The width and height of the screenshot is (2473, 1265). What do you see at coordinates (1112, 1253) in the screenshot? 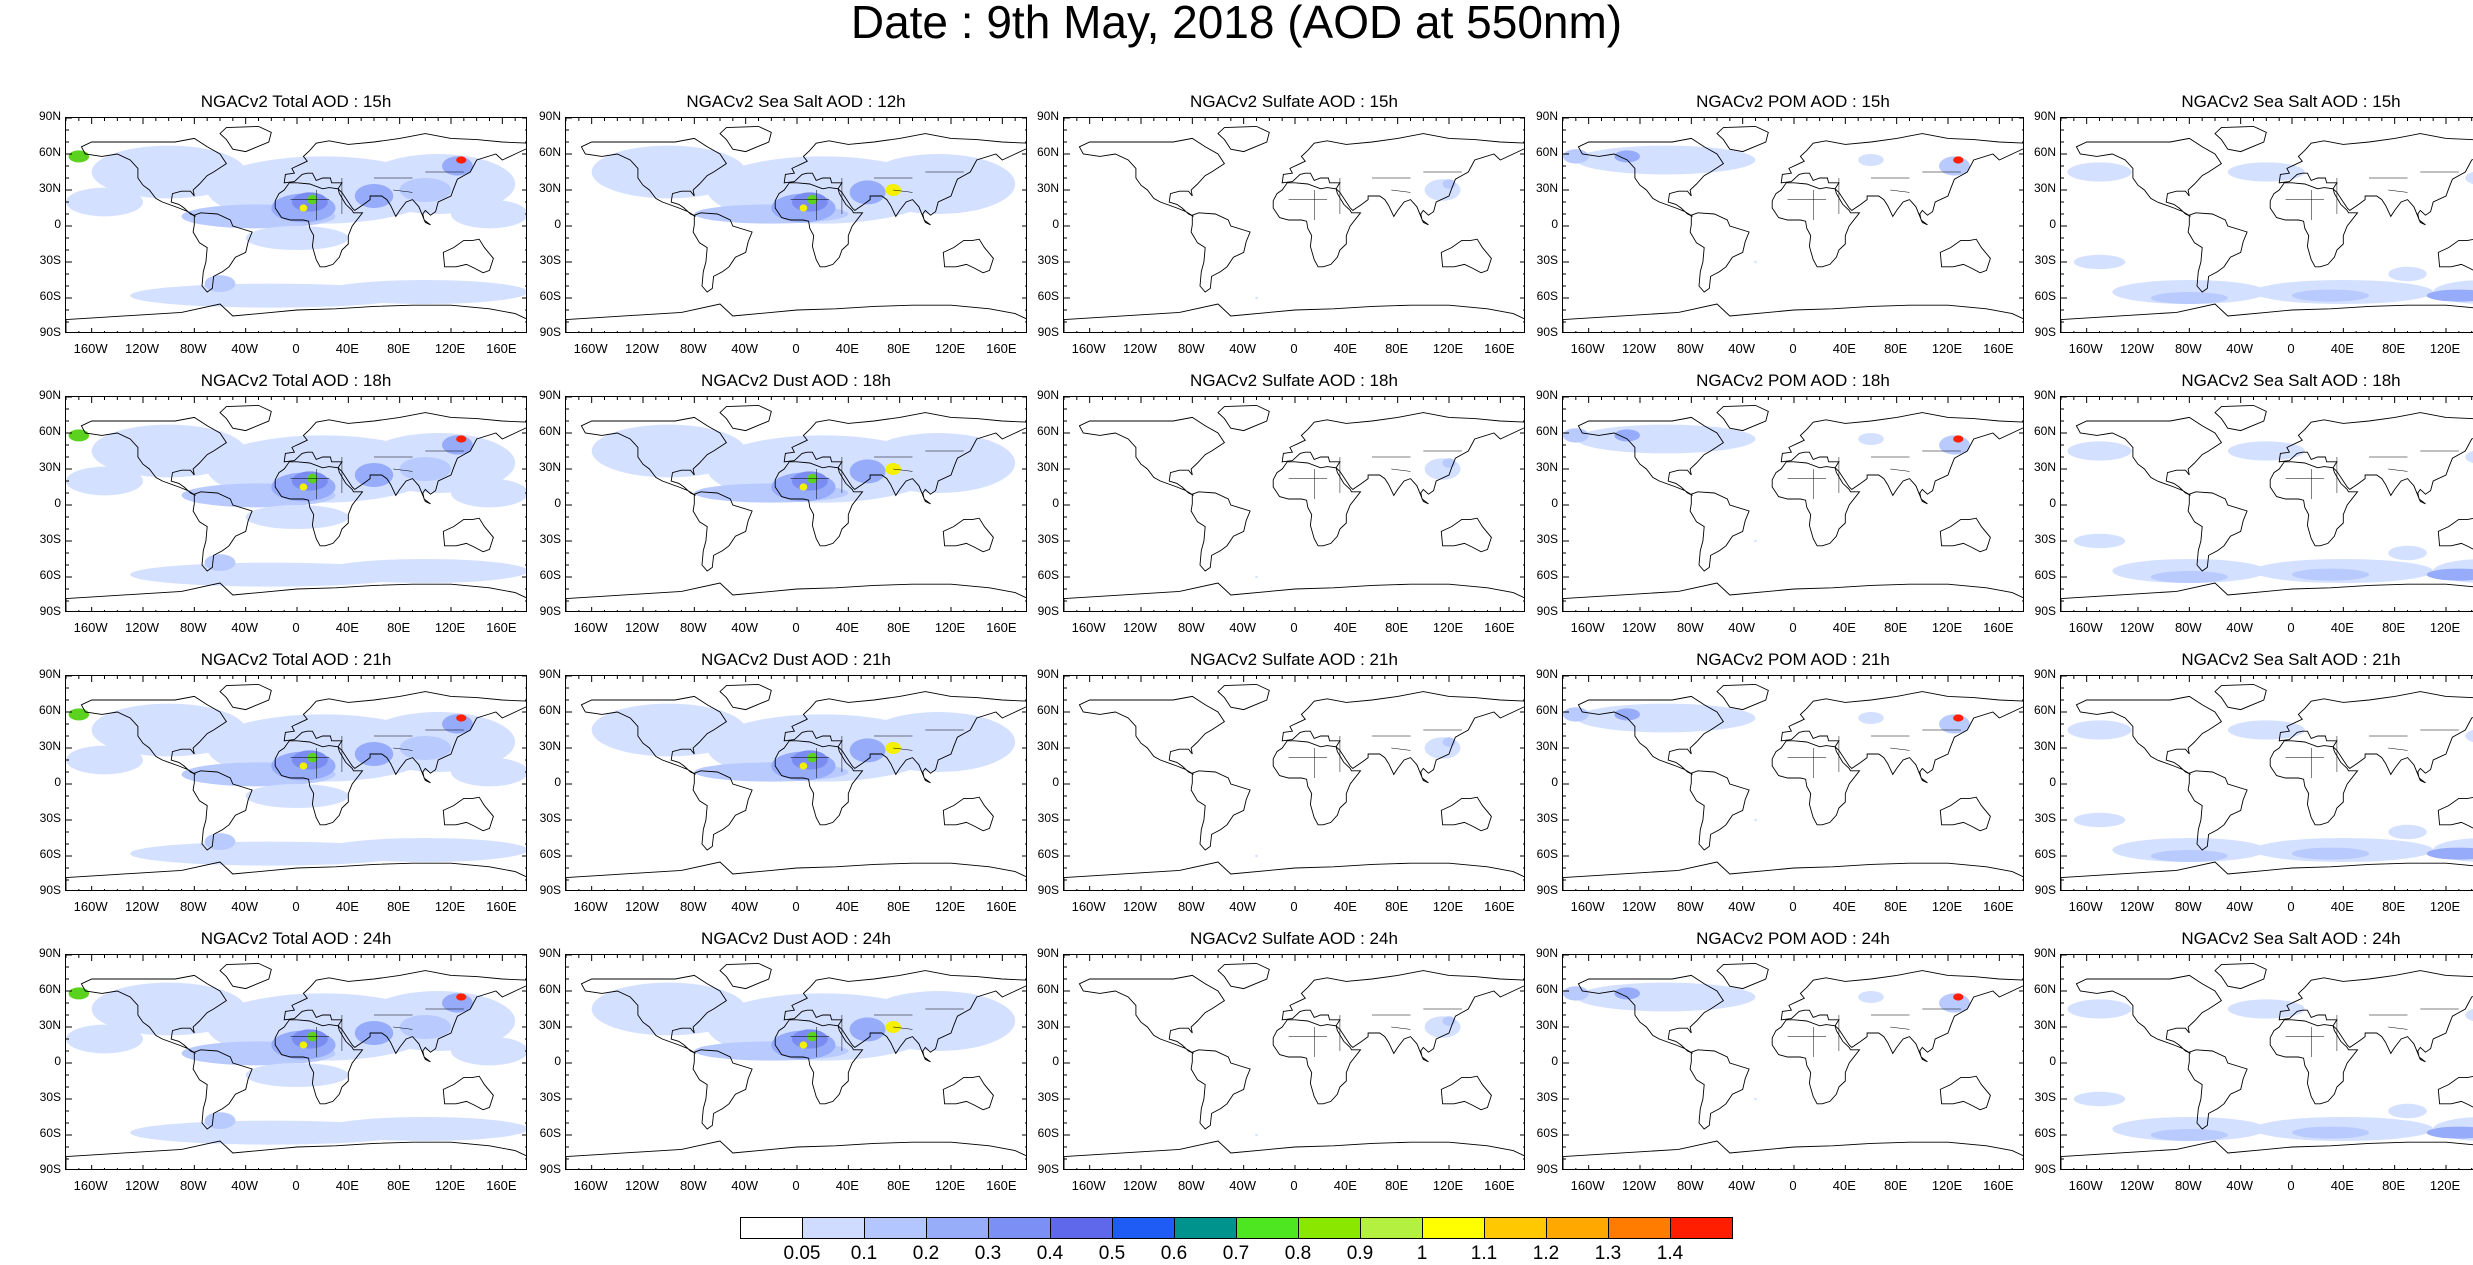
I see `colorbar-label: 0.5` at bounding box center [1112, 1253].